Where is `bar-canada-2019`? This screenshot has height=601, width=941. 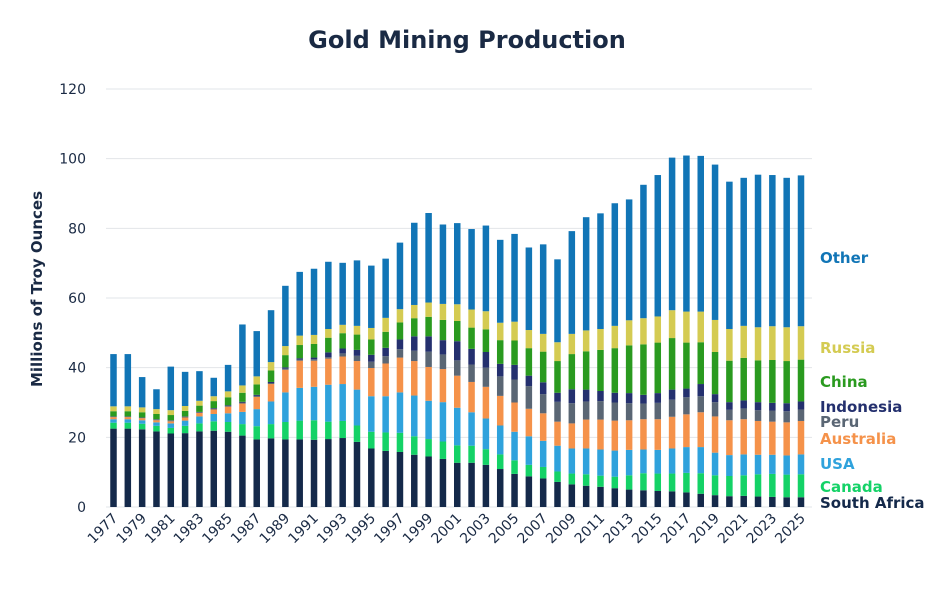 bar-canada-2019 is located at coordinates (715, 485).